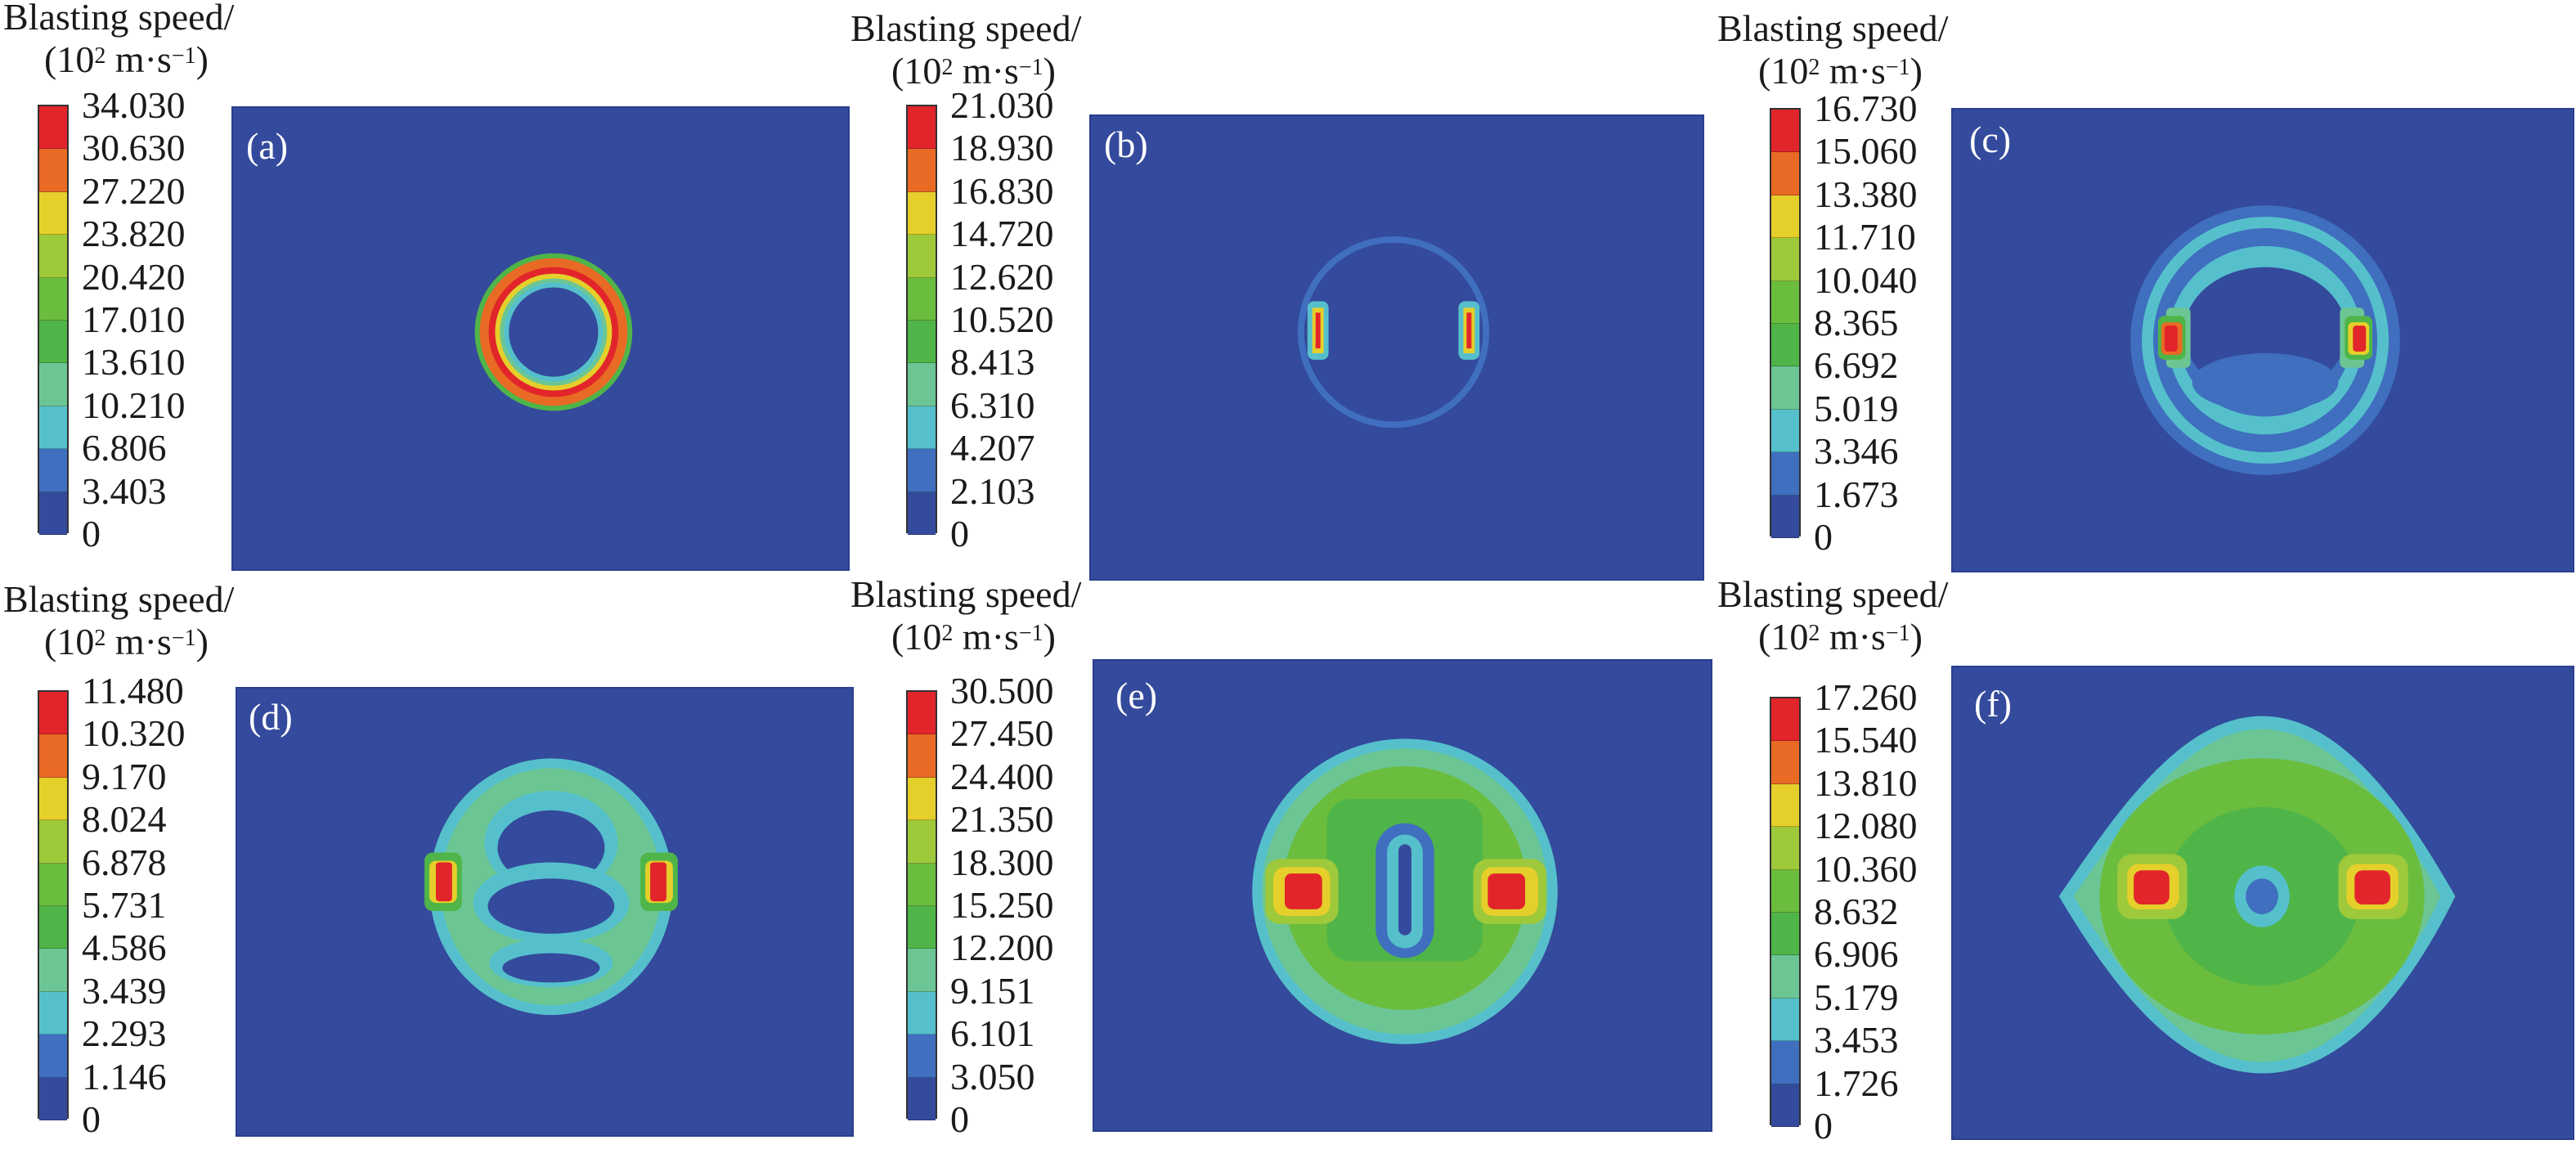 The width and height of the screenshot is (2576, 1149). Describe the element at coordinates (992, 362) in the screenshot. I see `color-scale-tick-label: 8.413` at that location.